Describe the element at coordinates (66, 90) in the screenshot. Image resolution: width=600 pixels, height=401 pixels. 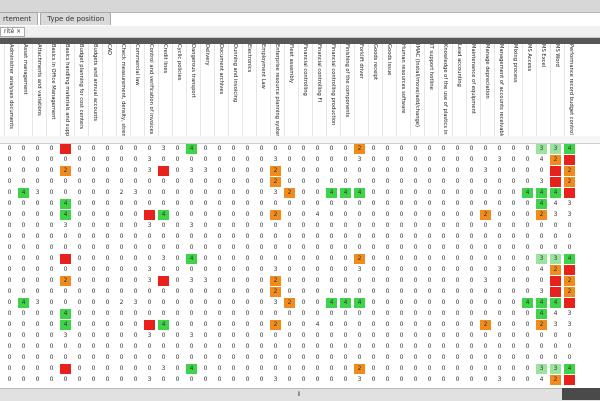
I see `column-header: Basics handling materials and supplies` at that location.